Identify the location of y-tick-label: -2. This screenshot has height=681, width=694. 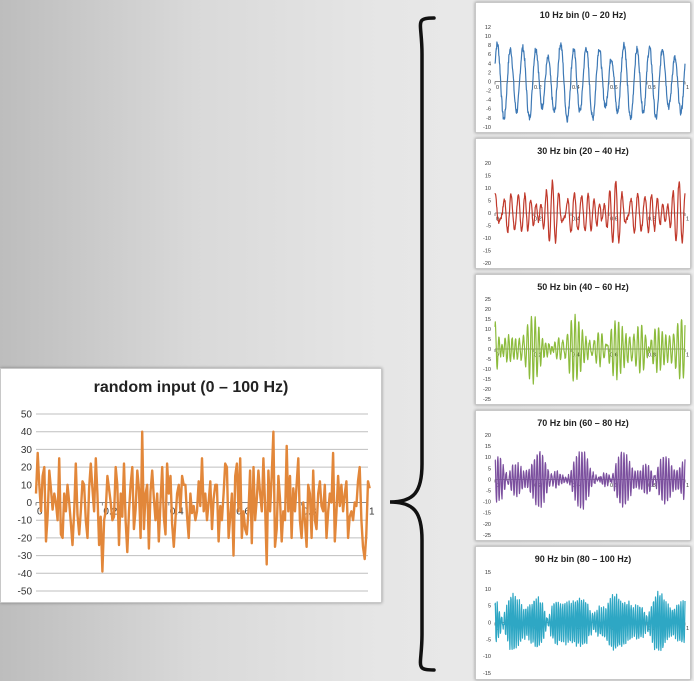
(488, 92).